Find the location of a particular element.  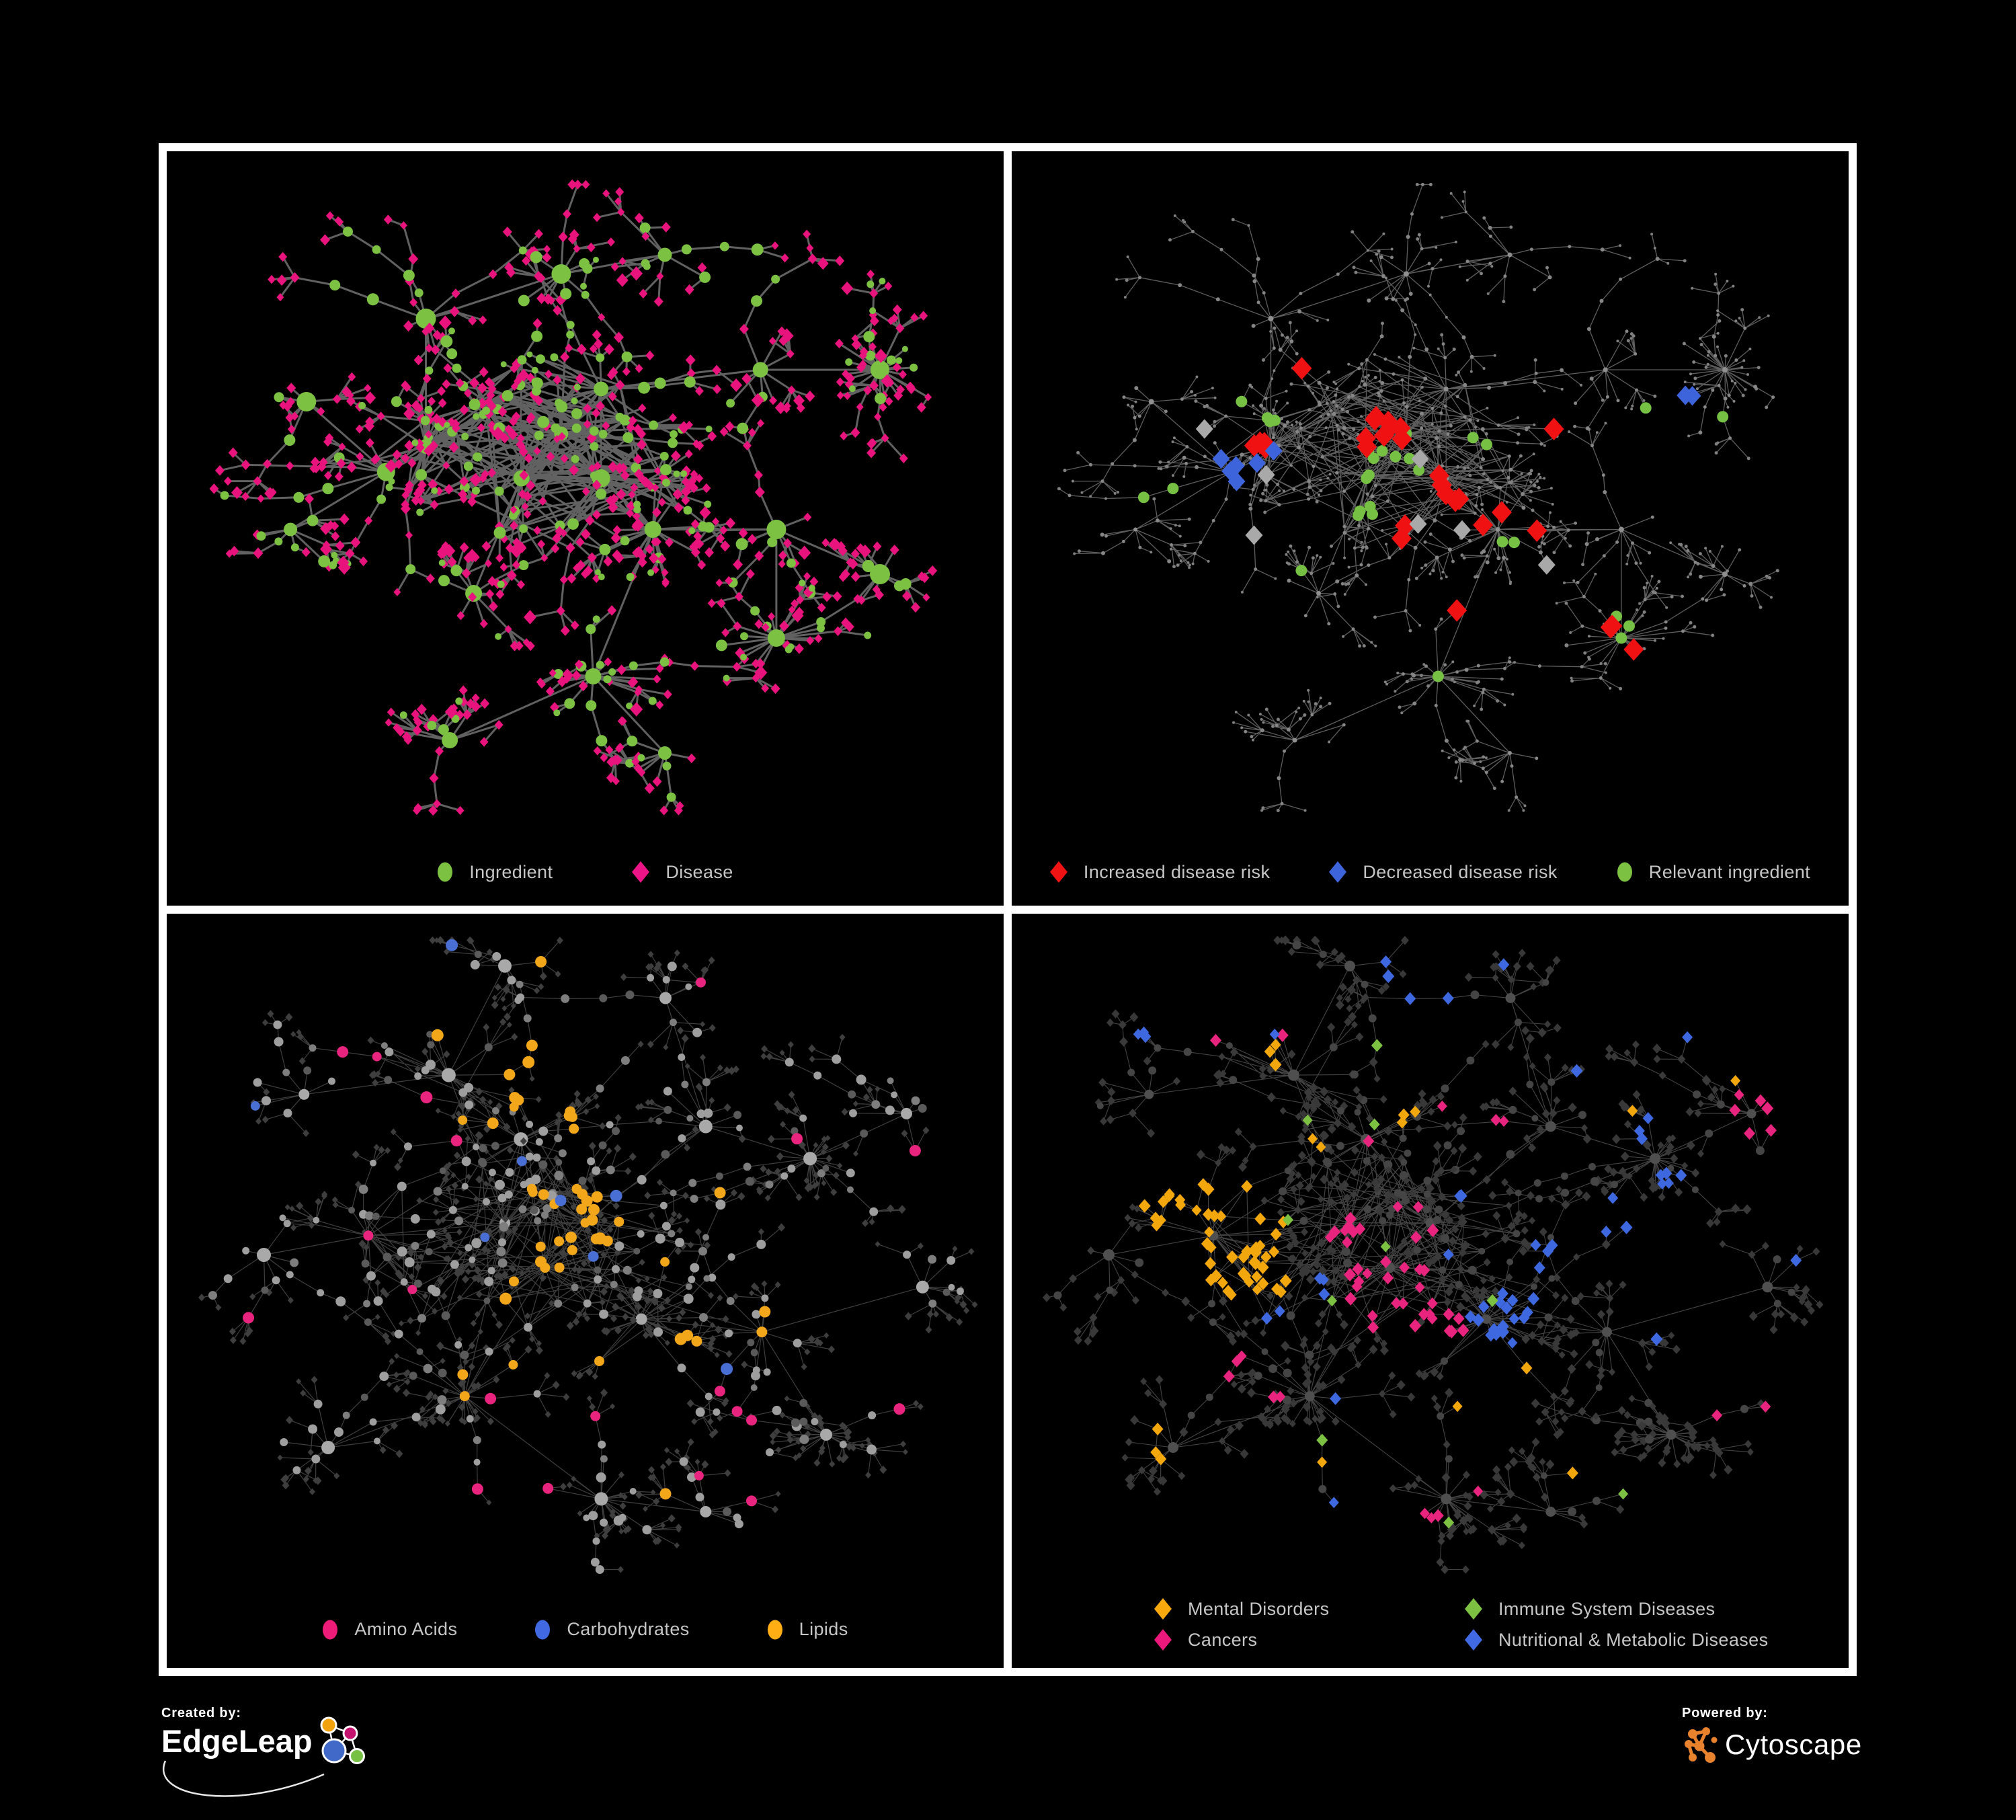

legend-ingredient-disease: Ingredient Disease is located at coordinates (585, 872).